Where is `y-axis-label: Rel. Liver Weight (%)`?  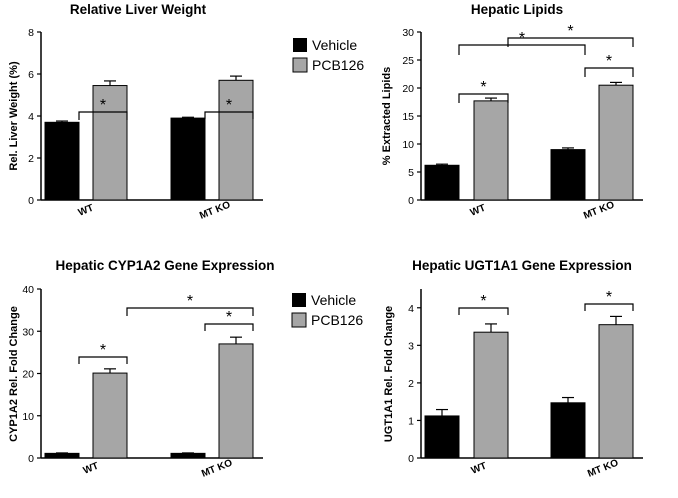
y-axis-label: Rel. Liver Weight (%) is located at coordinates (14, 116).